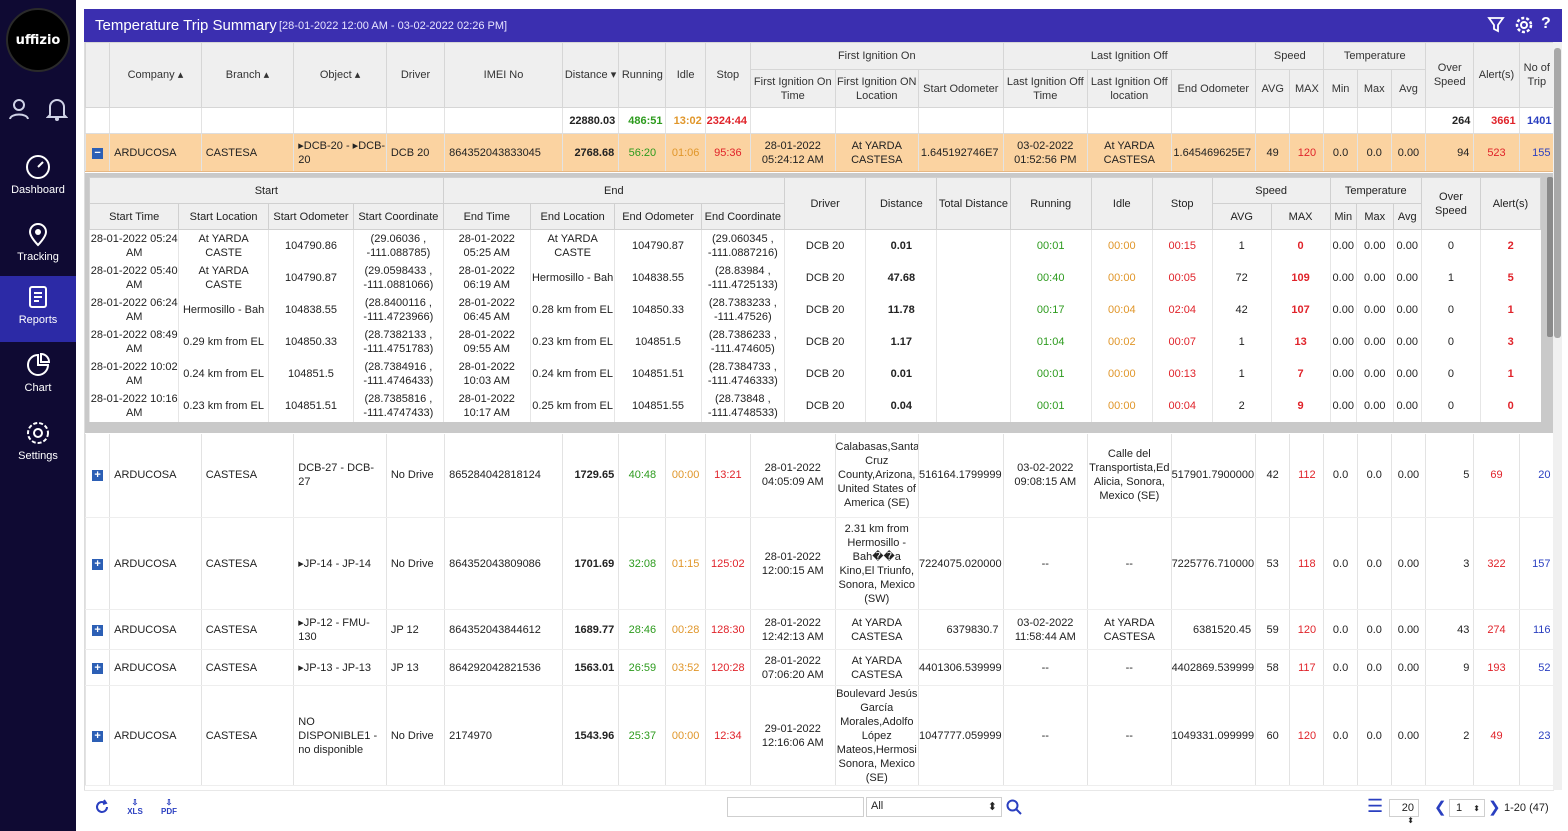 The height and width of the screenshot is (831, 1568). Describe the element at coordinates (1496, 25) in the screenshot. I see `filter-icon` at that location.